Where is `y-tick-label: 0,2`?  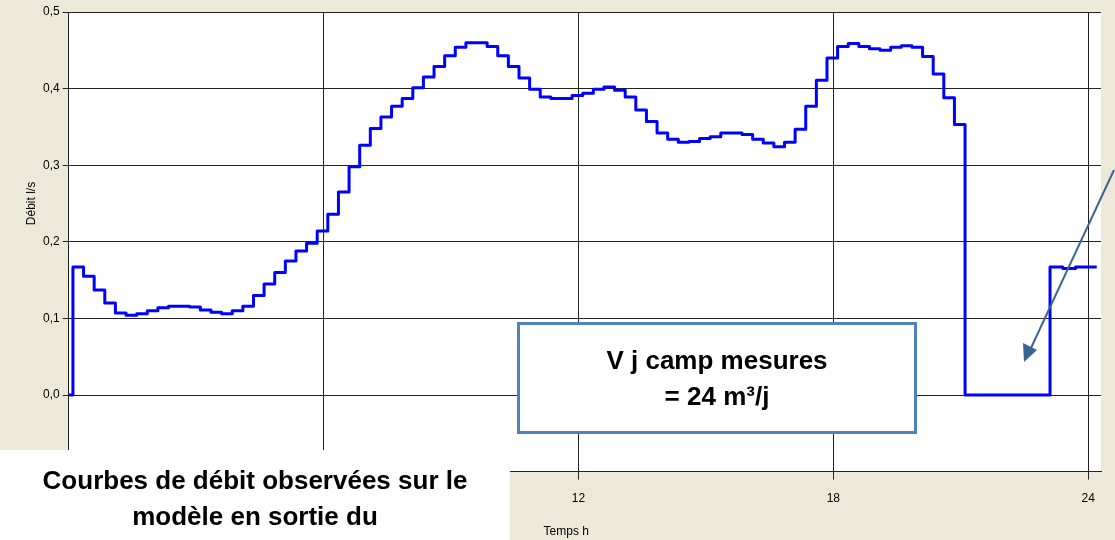
y-tick-label: 0,2 is located at coordinates (51, 241).